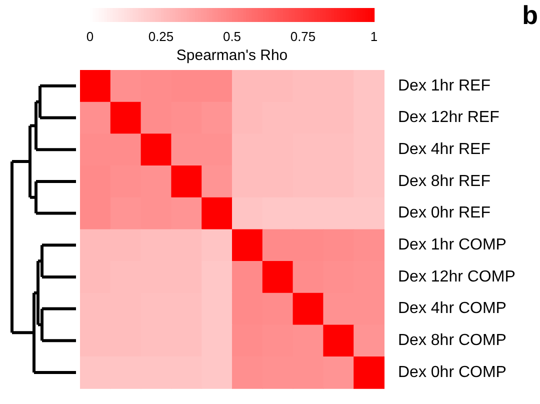 This screenshot has width=540, height=404. Describe the element at coordinates (457, 277) in the screenshot. I see `y-tick-label: Dex 12hr COMP` at that location.